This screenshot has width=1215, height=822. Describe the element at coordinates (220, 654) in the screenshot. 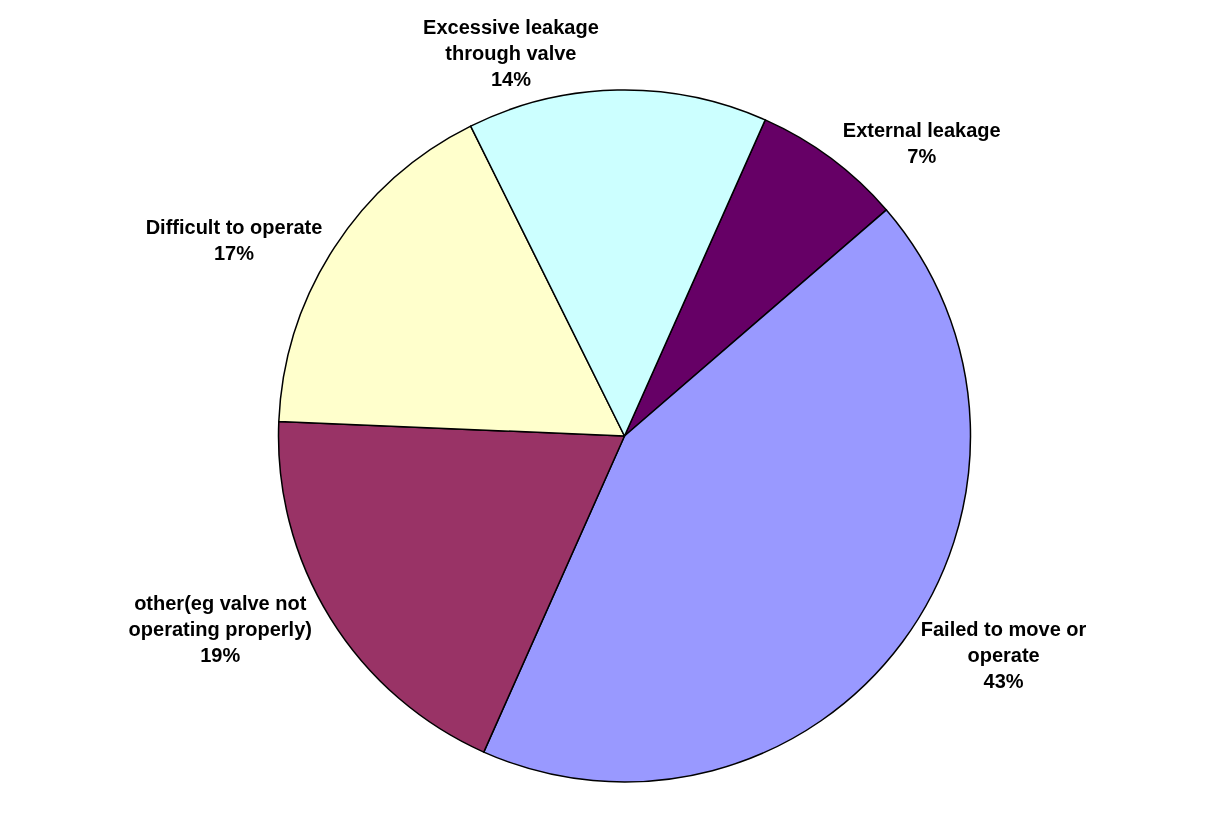

I see `data-label: 19%` at that location.